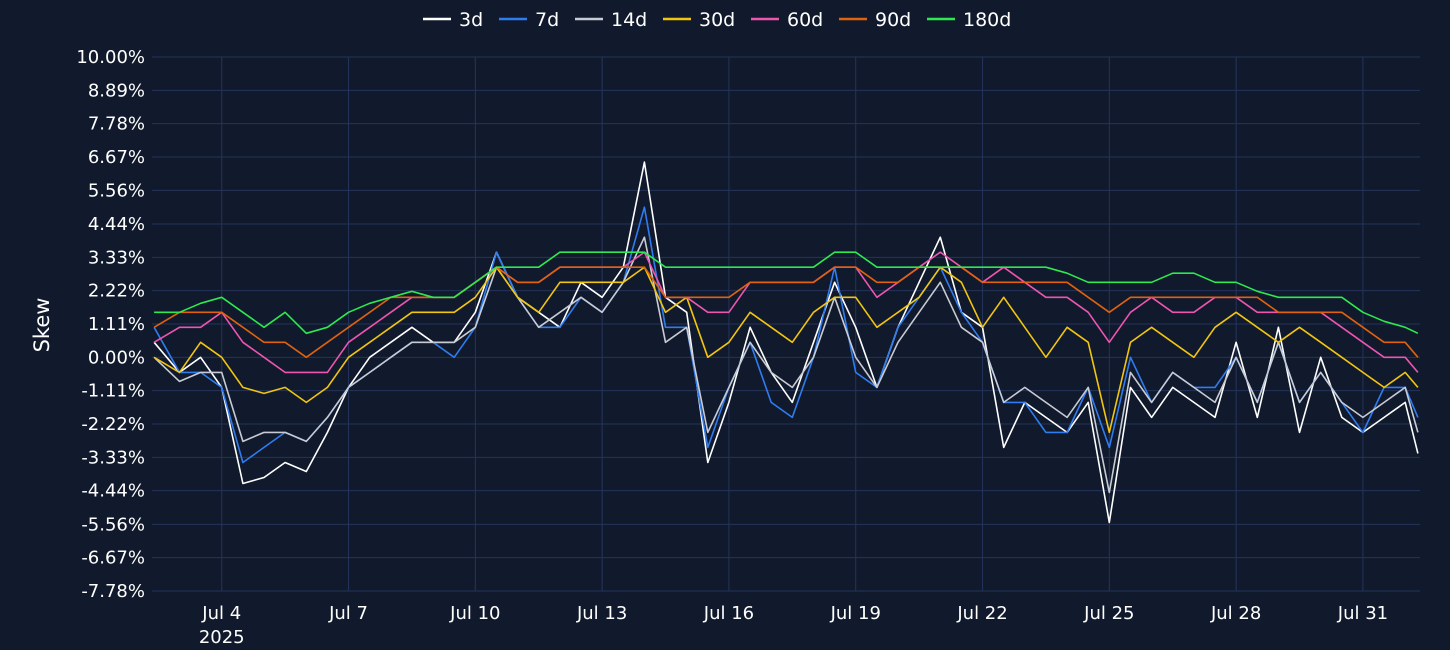  I want to click on x-tick-label: Jul 31, so click(1362, 613).